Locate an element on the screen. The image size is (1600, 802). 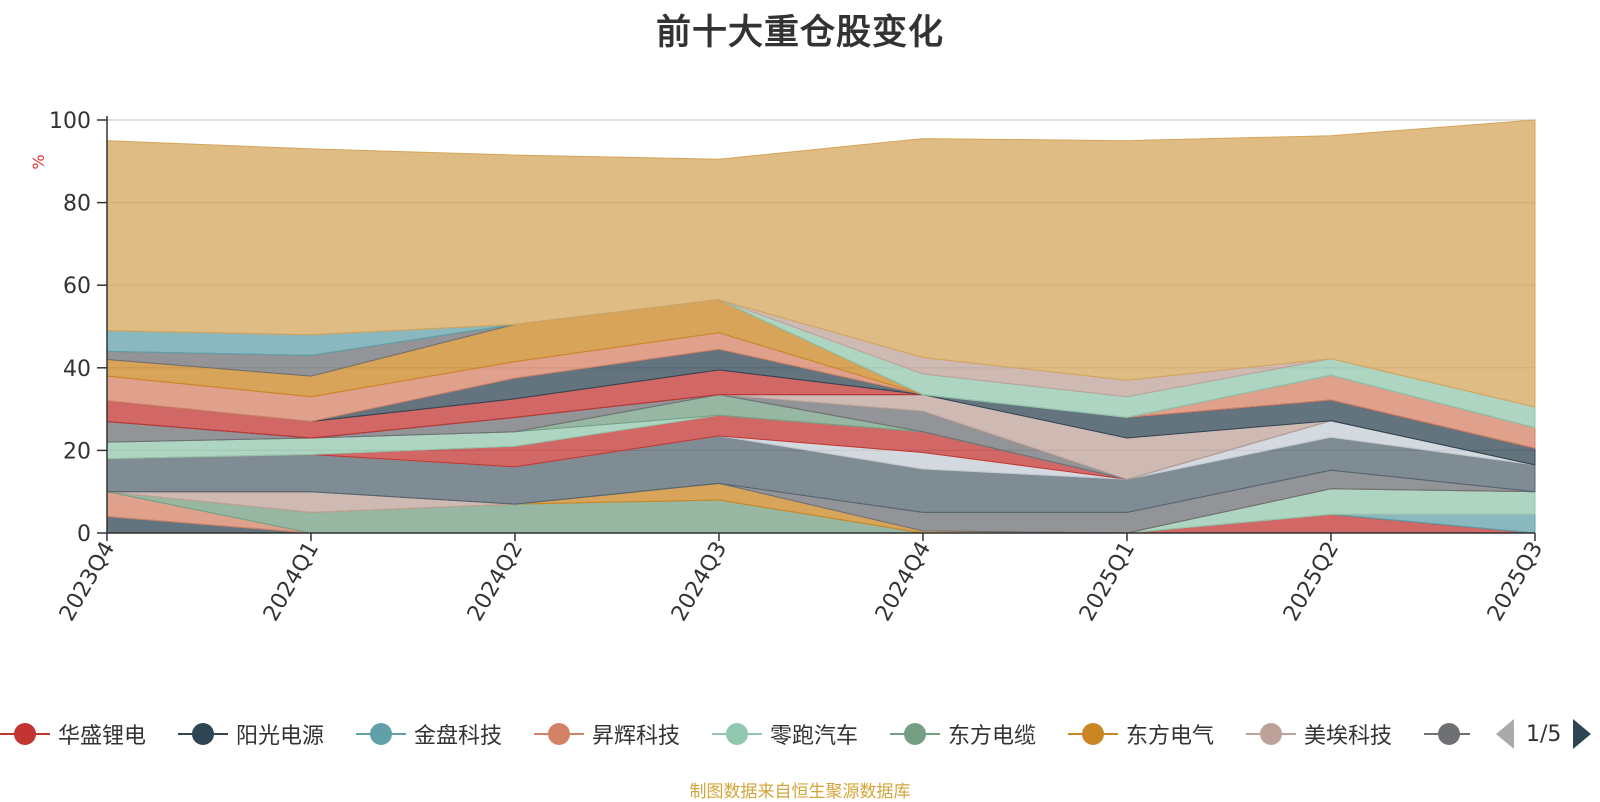
legend-item: 阳光电源 is located at coordinates (251, 734).